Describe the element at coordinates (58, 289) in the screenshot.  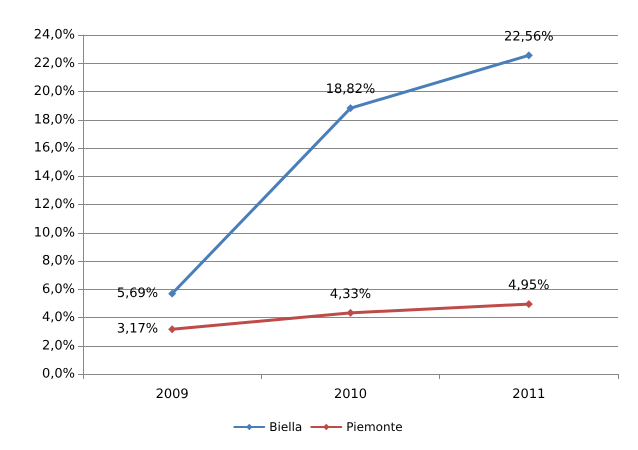
I see `y-tick-label: 6,0%` at that location.